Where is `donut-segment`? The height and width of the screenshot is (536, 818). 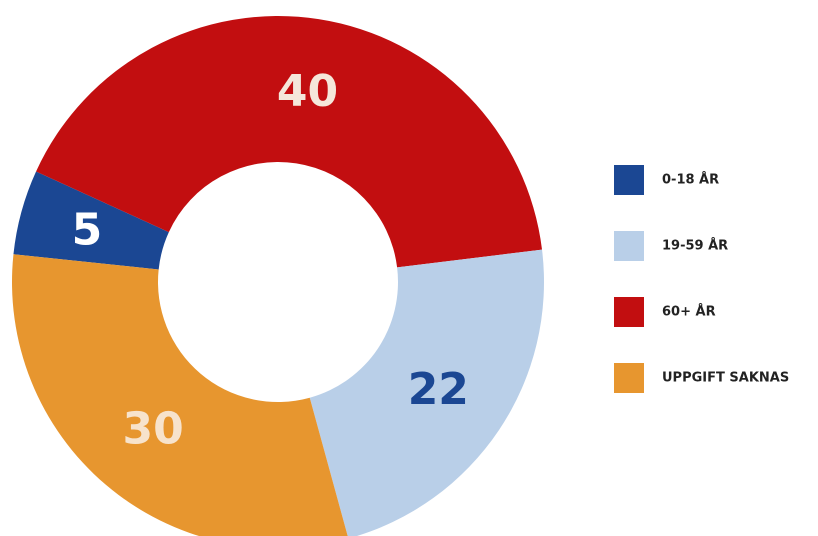 donut-segment is located at coordinates (91, 220).